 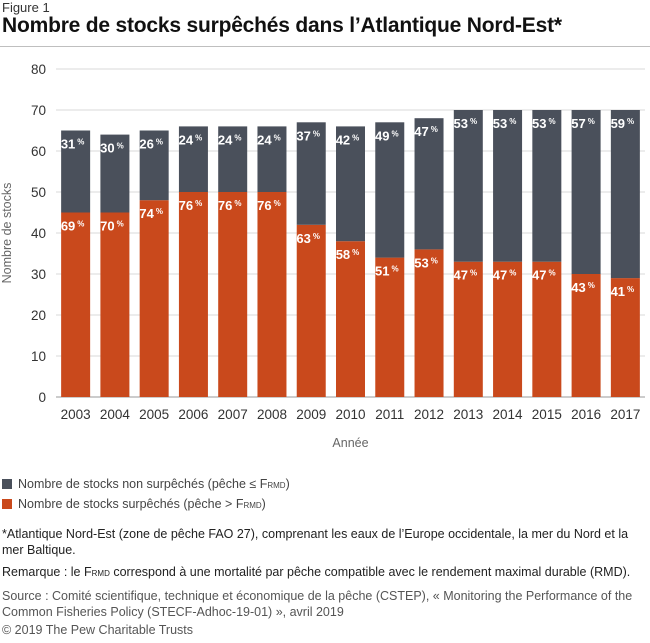 What do you see at coordinates (426, 262) in the screenshot?
I see `bar-label-overfished: 53%` at bounding box center [426, 262].